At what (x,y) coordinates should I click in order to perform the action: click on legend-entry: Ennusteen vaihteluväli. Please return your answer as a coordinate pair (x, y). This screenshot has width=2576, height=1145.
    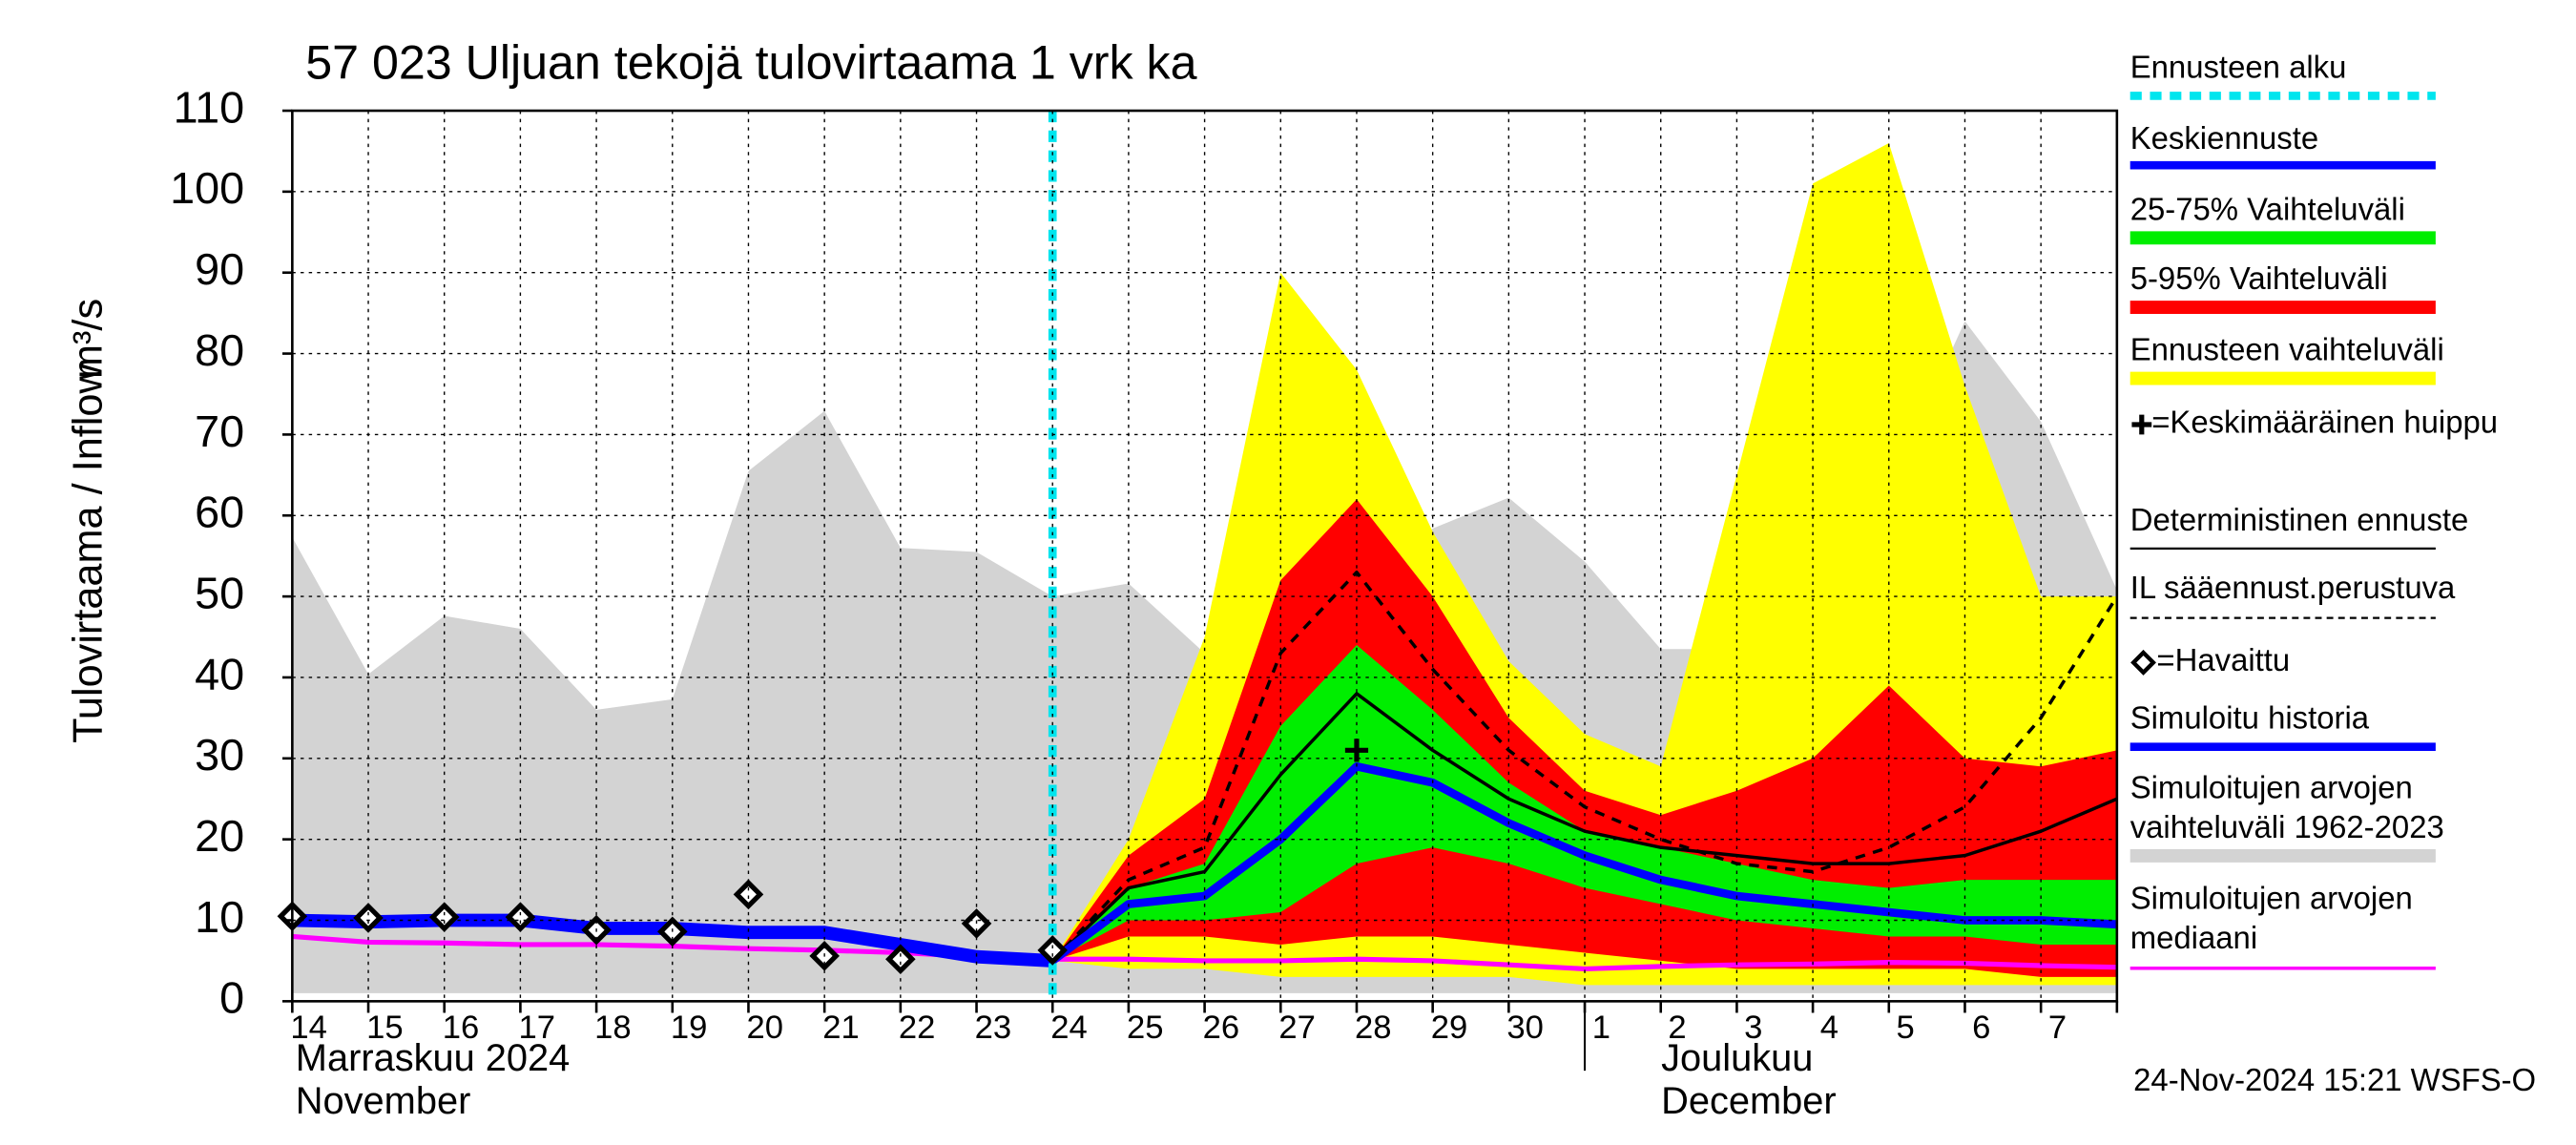
    Looking at the image, I should click on (2286, 351).